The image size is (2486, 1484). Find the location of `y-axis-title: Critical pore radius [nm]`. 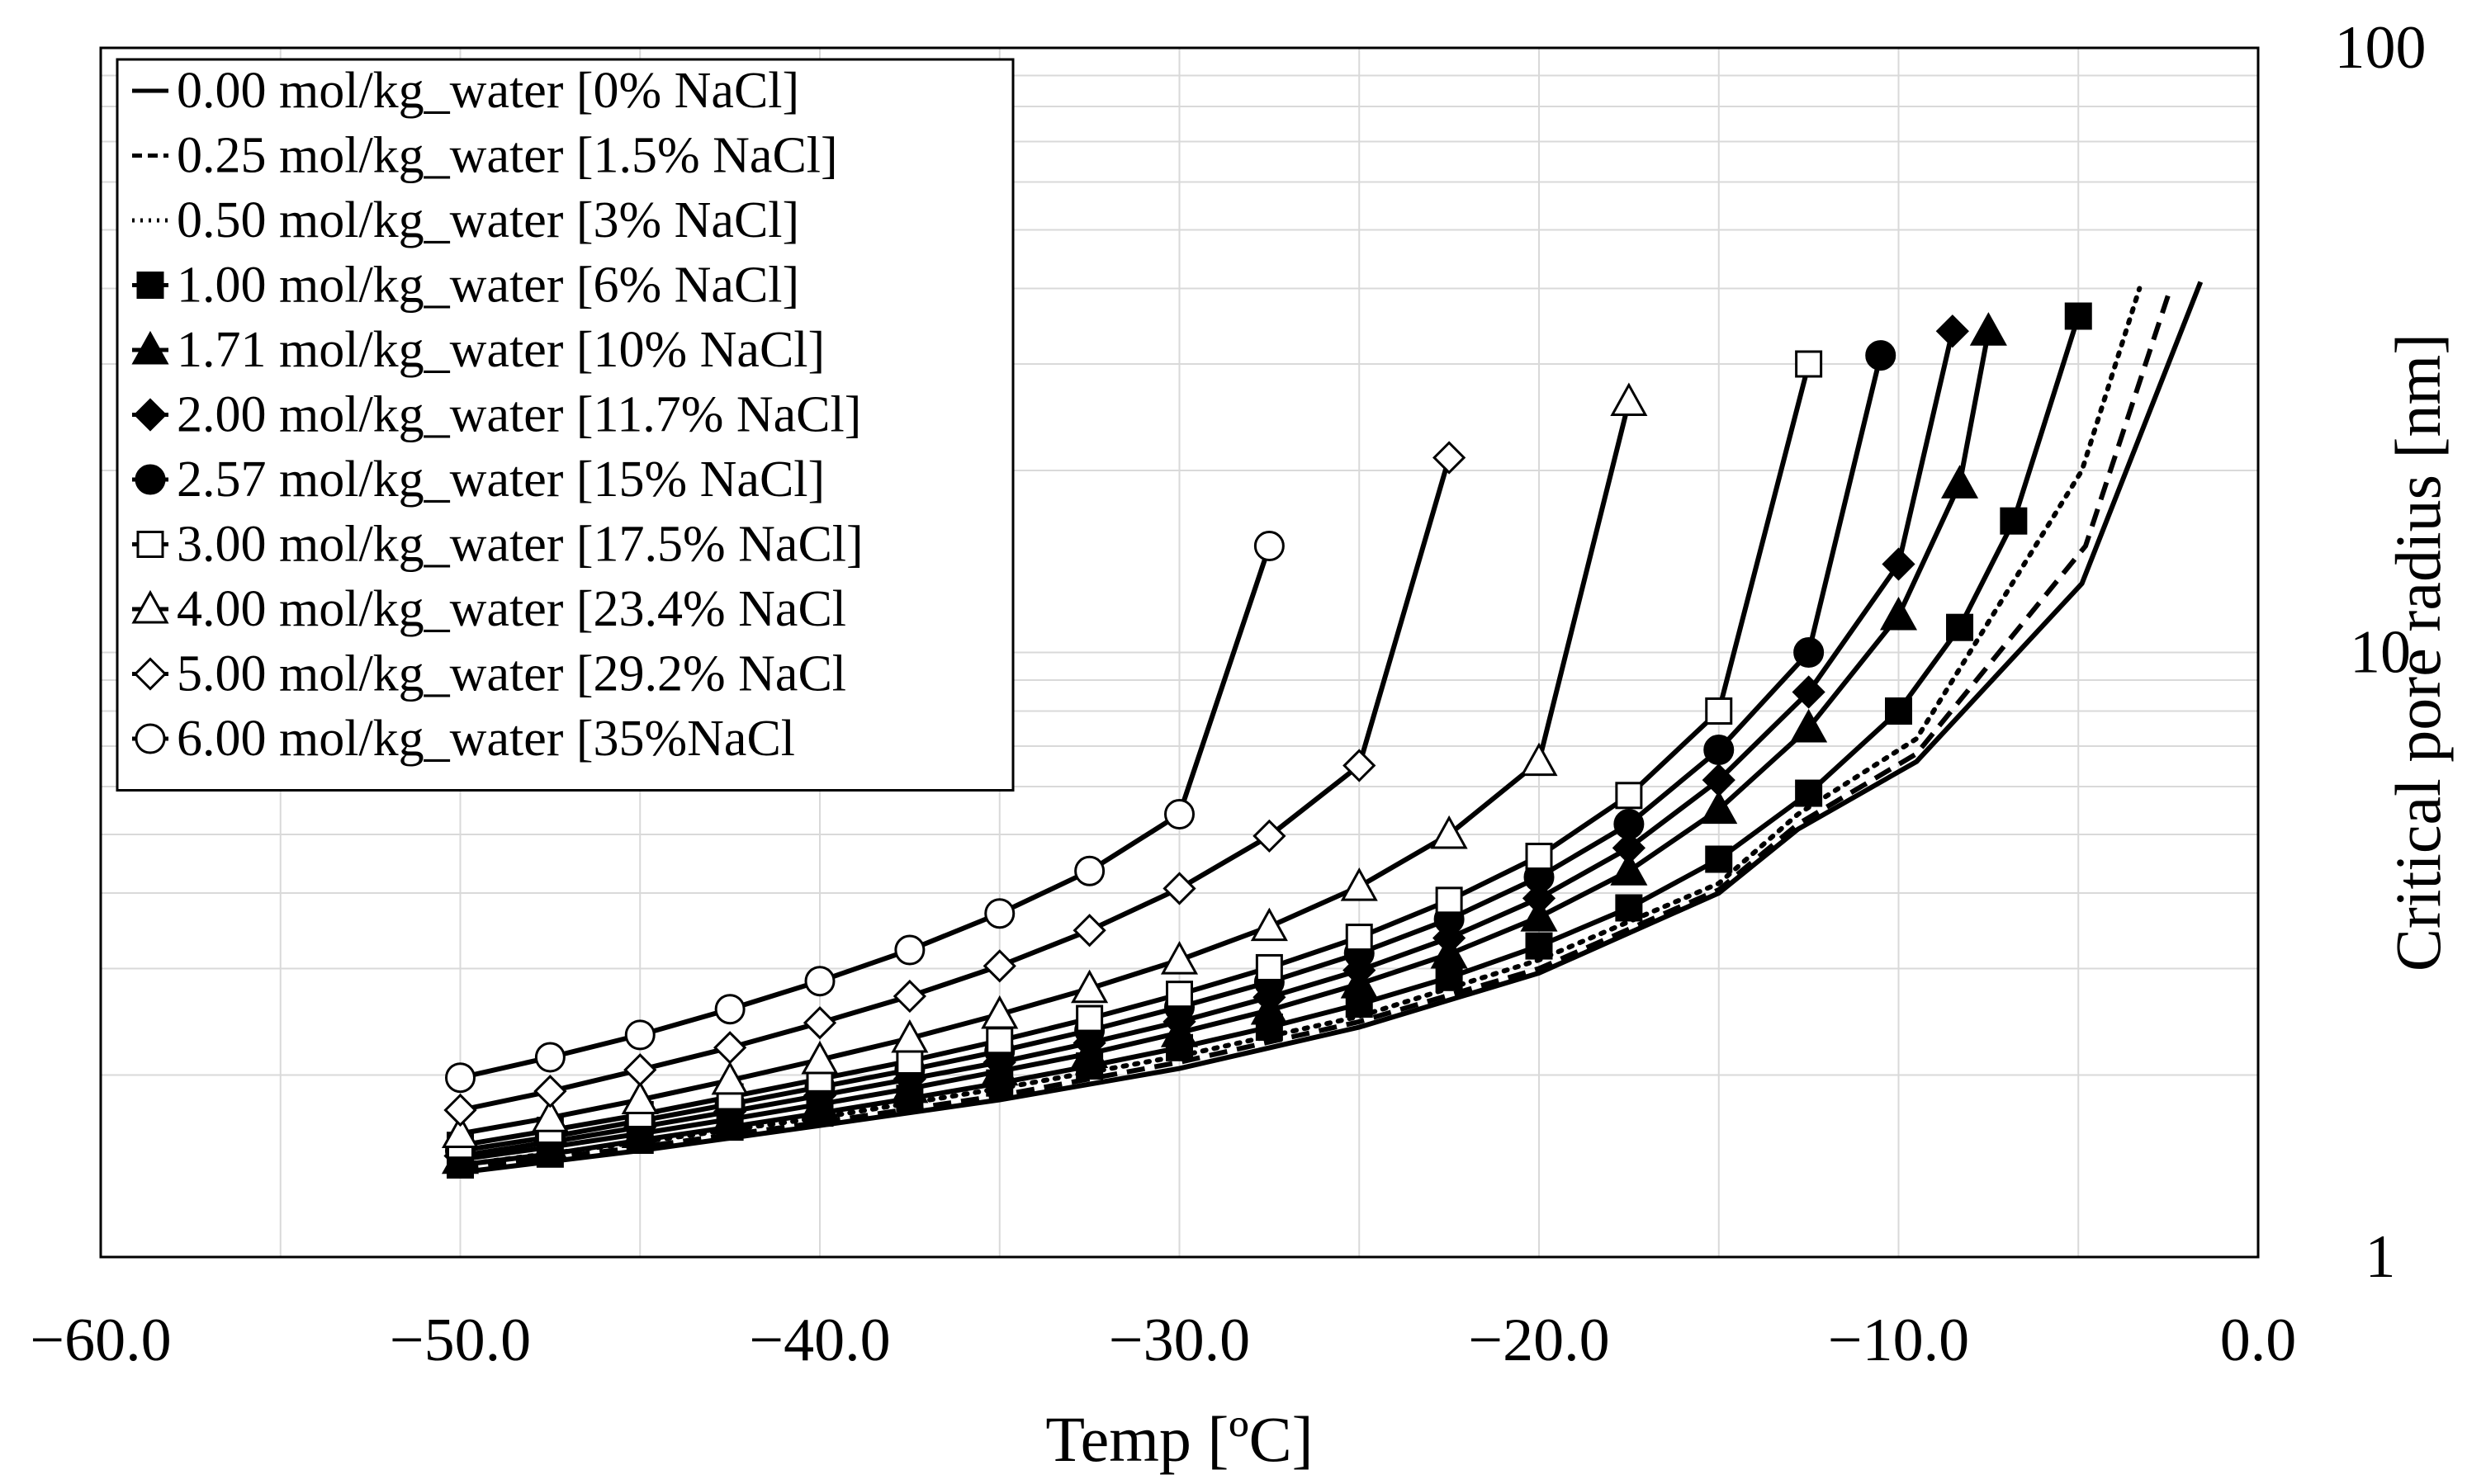

y-axis-title: Critical pore radius [nm] is located at coordinates (2418, 652).